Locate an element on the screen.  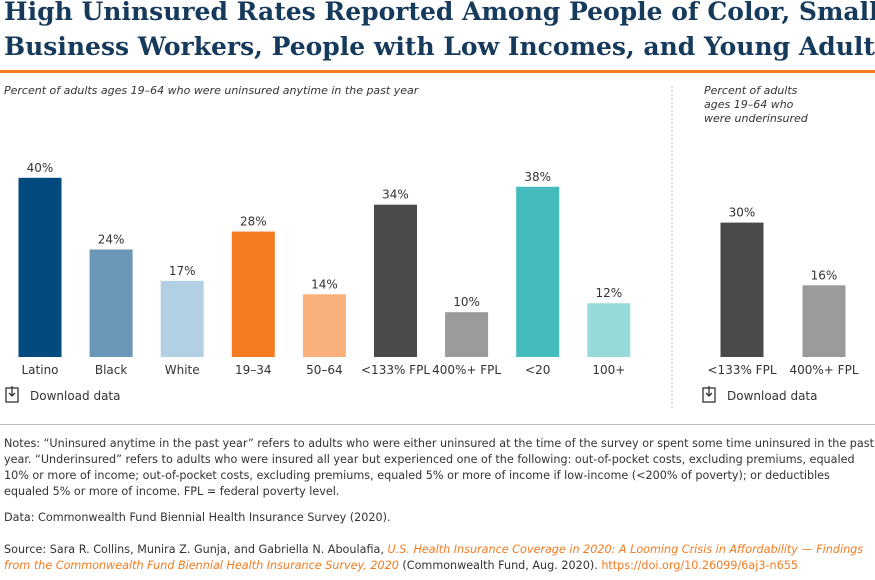
value-label: 14% is located at coordinates (324, 284).